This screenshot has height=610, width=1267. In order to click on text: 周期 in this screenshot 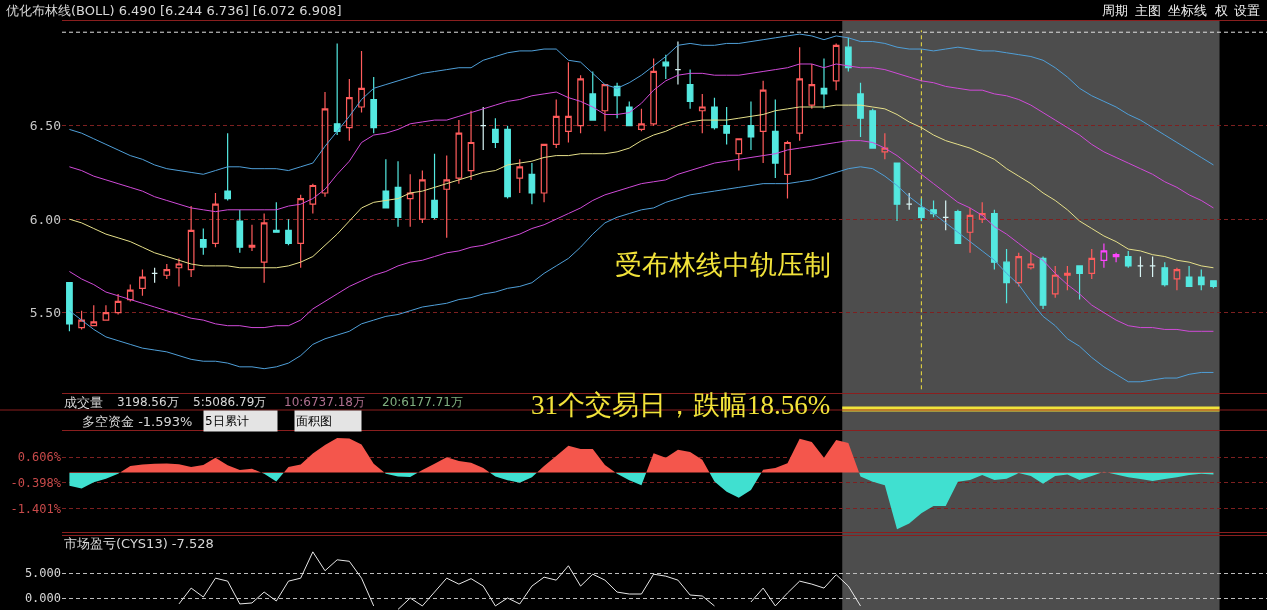, I will do `click(1115, 10)`.